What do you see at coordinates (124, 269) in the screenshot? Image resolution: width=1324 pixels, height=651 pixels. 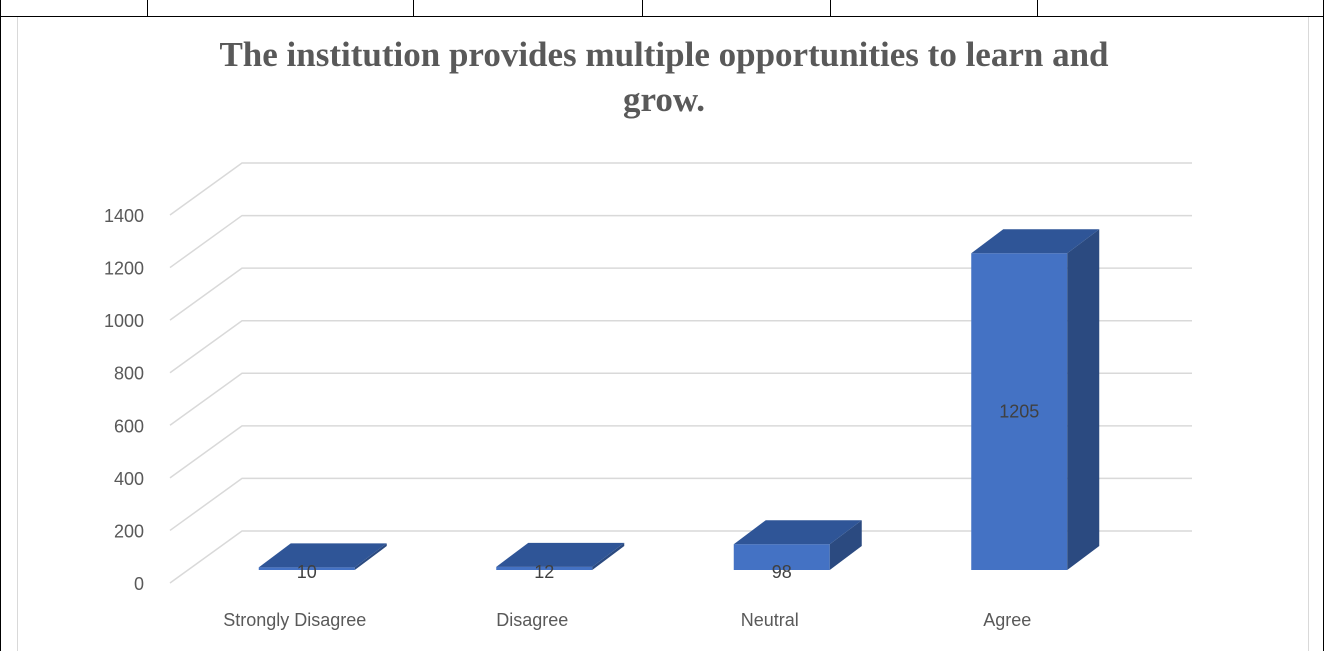 I see `y-tick-label: 1200` at bounding box center [124, 269].